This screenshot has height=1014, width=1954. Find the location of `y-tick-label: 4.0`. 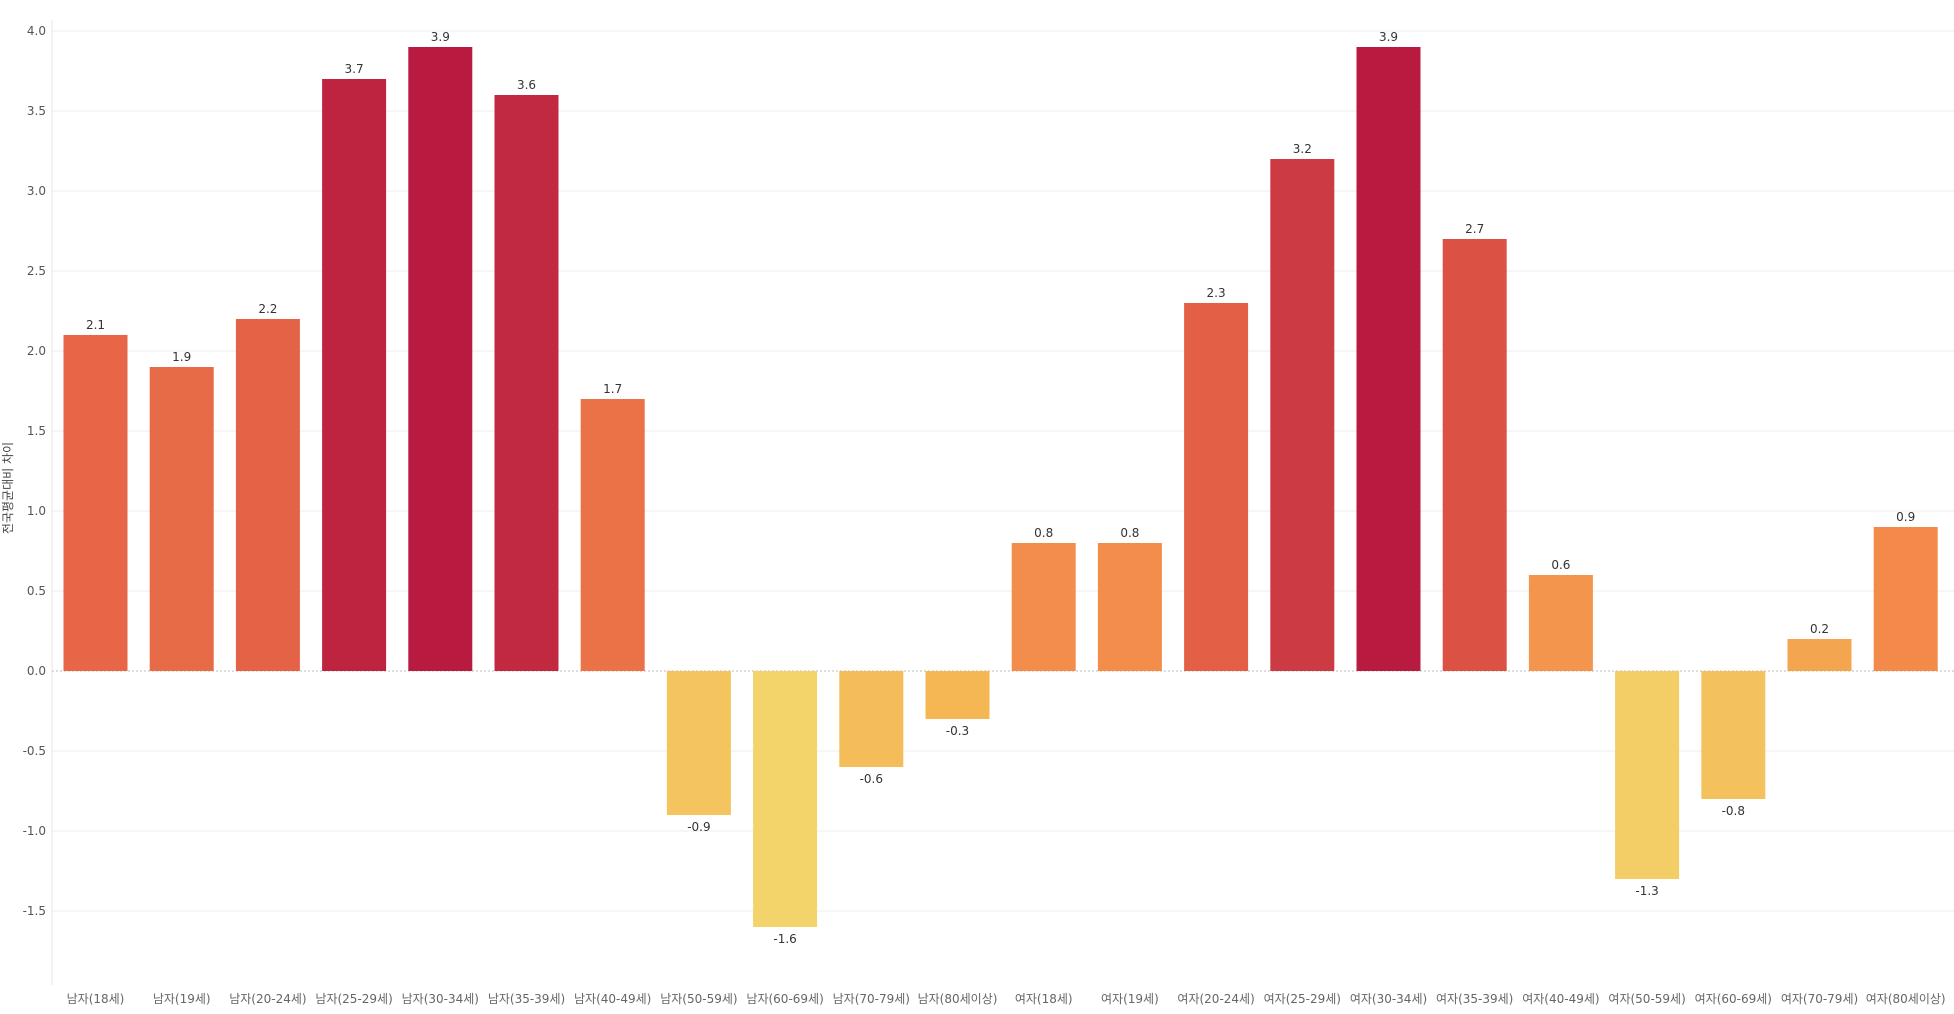

y-tick-label: 4.0 is located at coordinates (36, 31).